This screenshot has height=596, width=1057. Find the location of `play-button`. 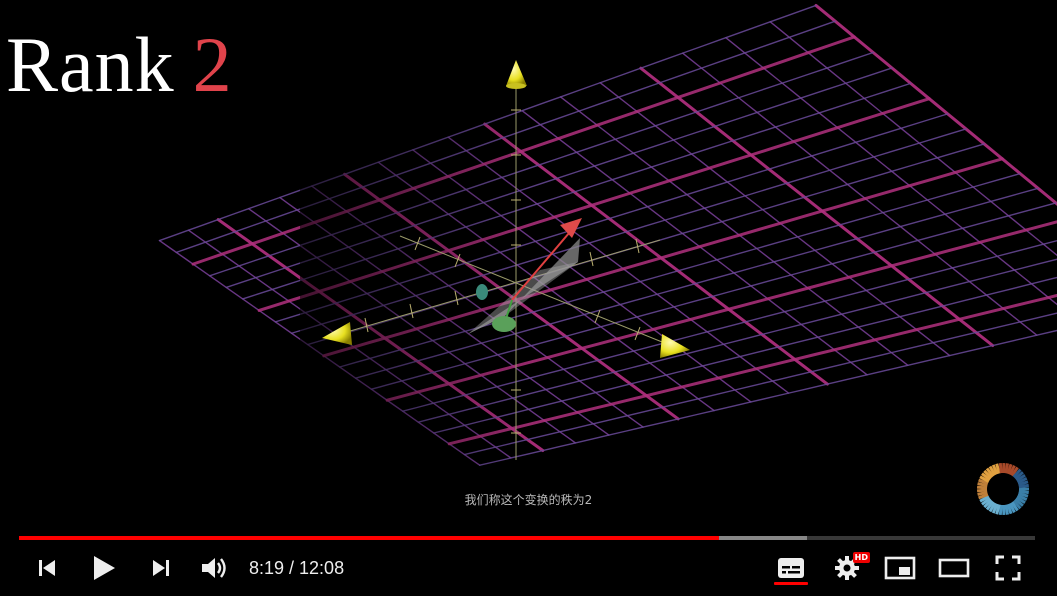

play-button is located at coordinates (104, 568).